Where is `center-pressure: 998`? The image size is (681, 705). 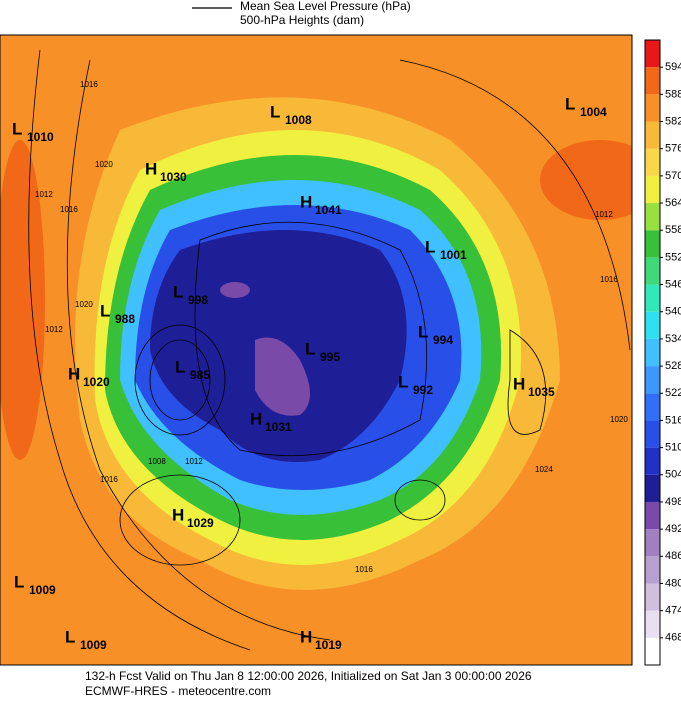
center-pressure: 998 is located at coordinates (198, 300).